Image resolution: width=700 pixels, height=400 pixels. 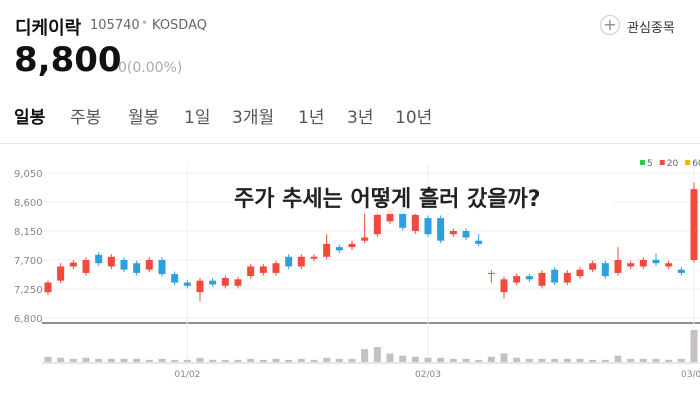 What do you see at coordinates (30, 118) in the screenshot?
I see `tab: 일봉` at bounding box center [30, 118].